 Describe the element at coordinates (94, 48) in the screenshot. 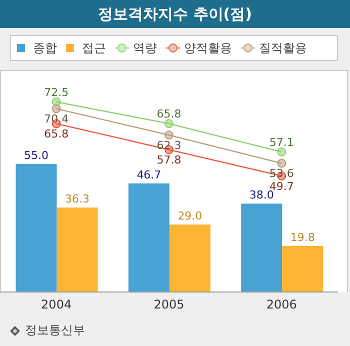

I see `legend-label: 접근` at that location.